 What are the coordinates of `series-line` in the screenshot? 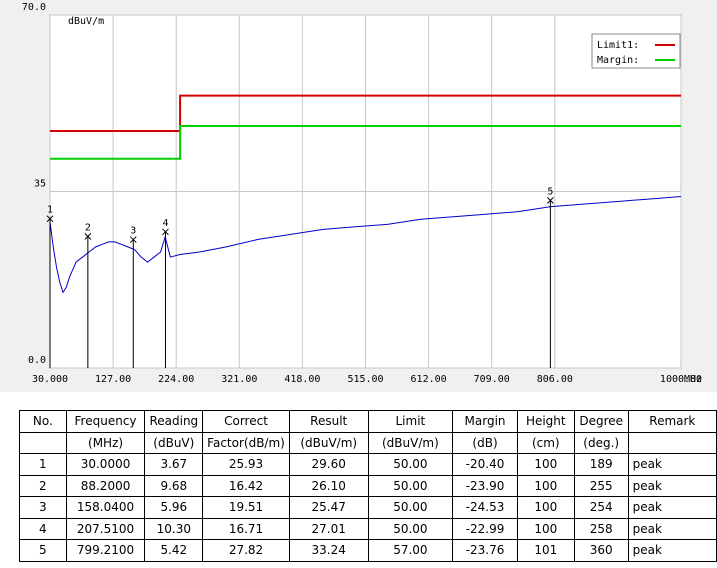 It's located at (365, 142).